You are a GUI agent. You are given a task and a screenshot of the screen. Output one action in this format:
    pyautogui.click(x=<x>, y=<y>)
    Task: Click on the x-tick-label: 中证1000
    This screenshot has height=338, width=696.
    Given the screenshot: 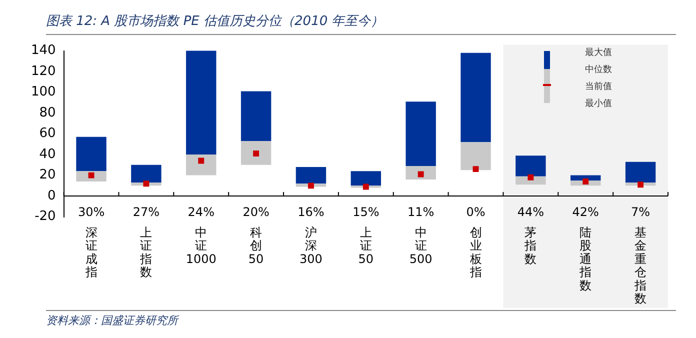 What is the action you would take?
    pyautogui.click(x=201, y=246)
    